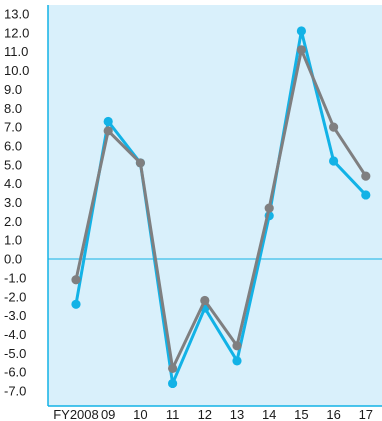 This screenshot has width=382, height=421. What do you see at coordinates (173, 414) in the screenshot?
I see `x-tick-label: 11` at bounding box center [173, 414].